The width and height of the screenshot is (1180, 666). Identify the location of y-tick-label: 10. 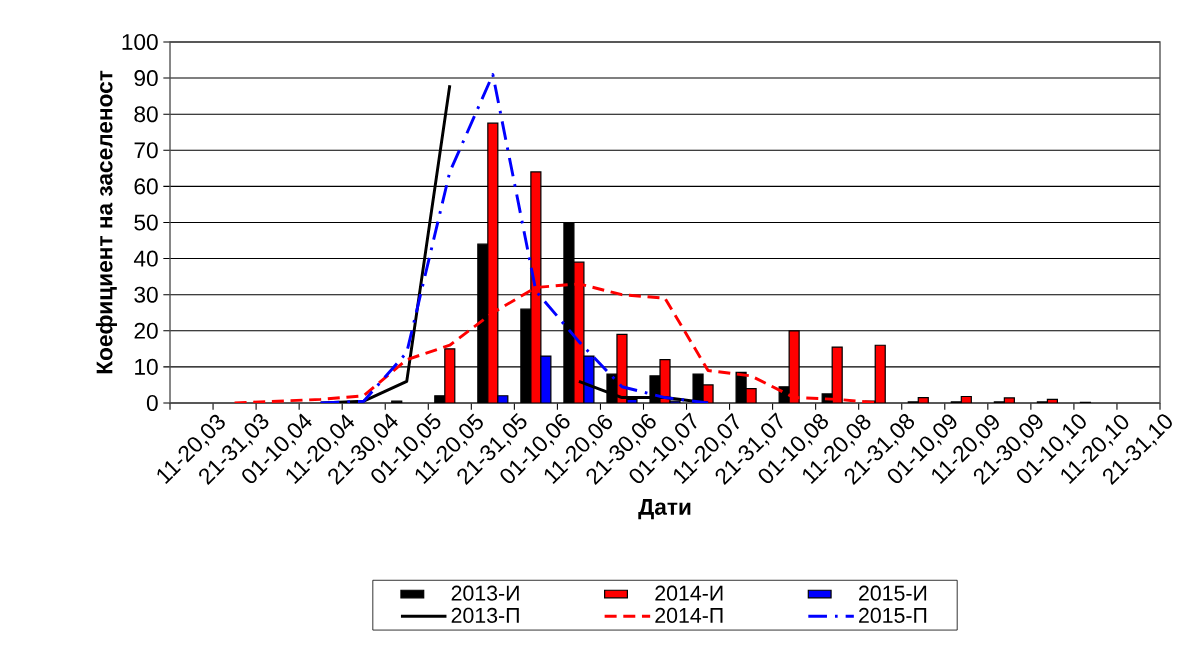
(146, 366).